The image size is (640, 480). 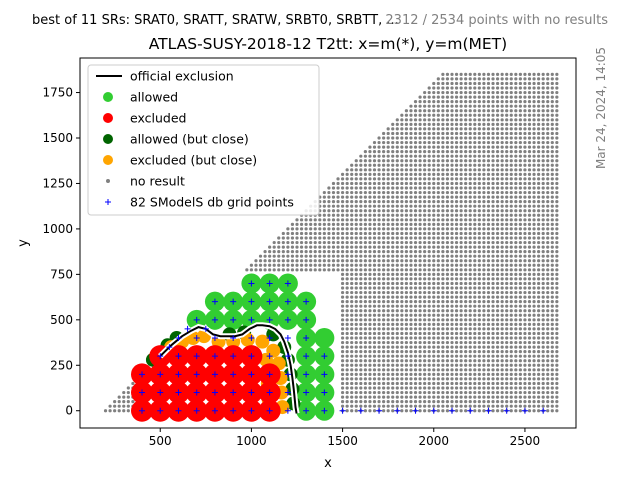 I want to click on y-tick-label: 1250, so click(x=57, y=183).